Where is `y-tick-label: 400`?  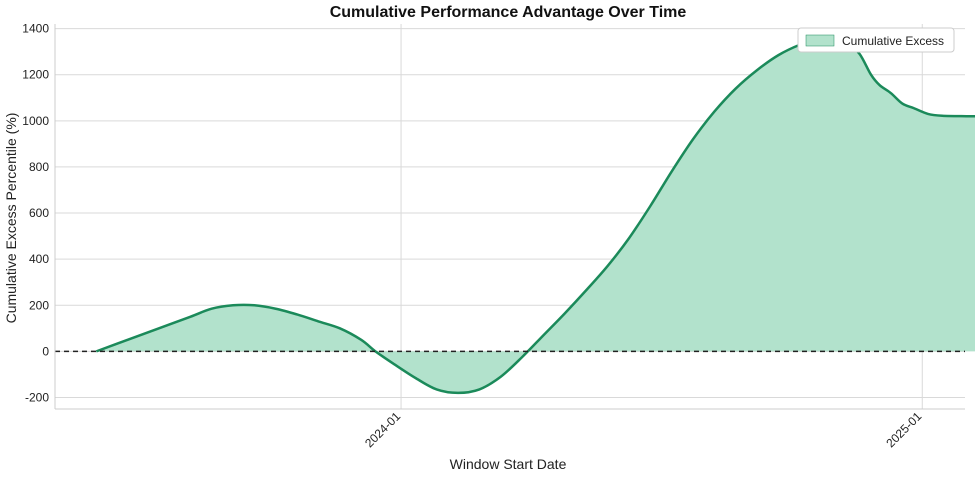 y-tick-label: 400 is located at coordinates (39, 259).